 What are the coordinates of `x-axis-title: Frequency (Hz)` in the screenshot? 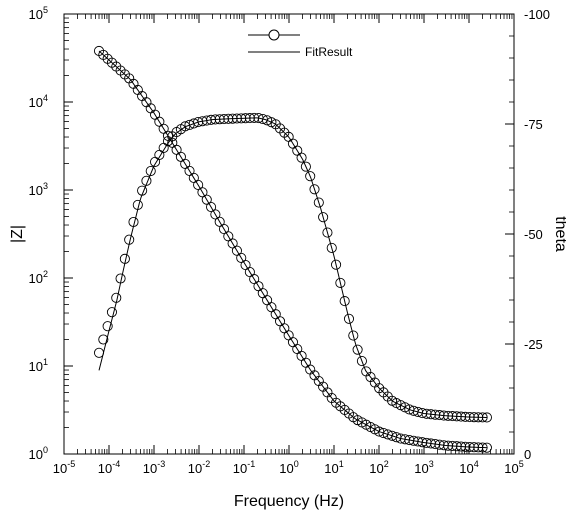 It's located at (289, 501).